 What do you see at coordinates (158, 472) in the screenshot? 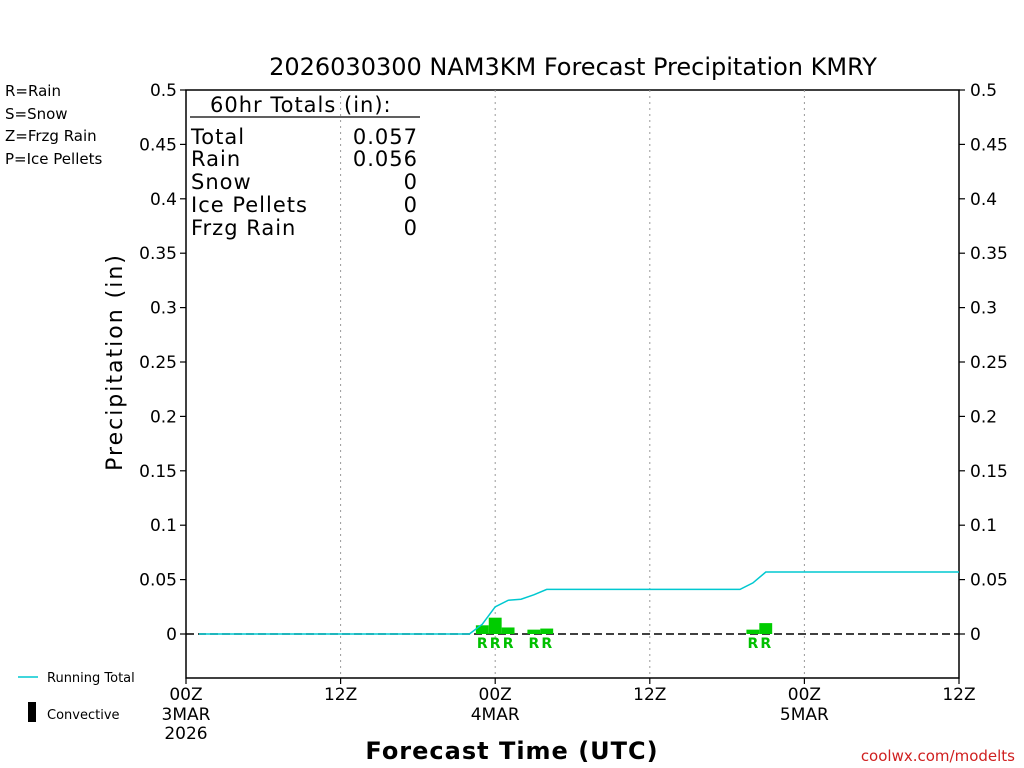
I see `y-tick-label-left: 0.15` at bounding box center [158, 472].